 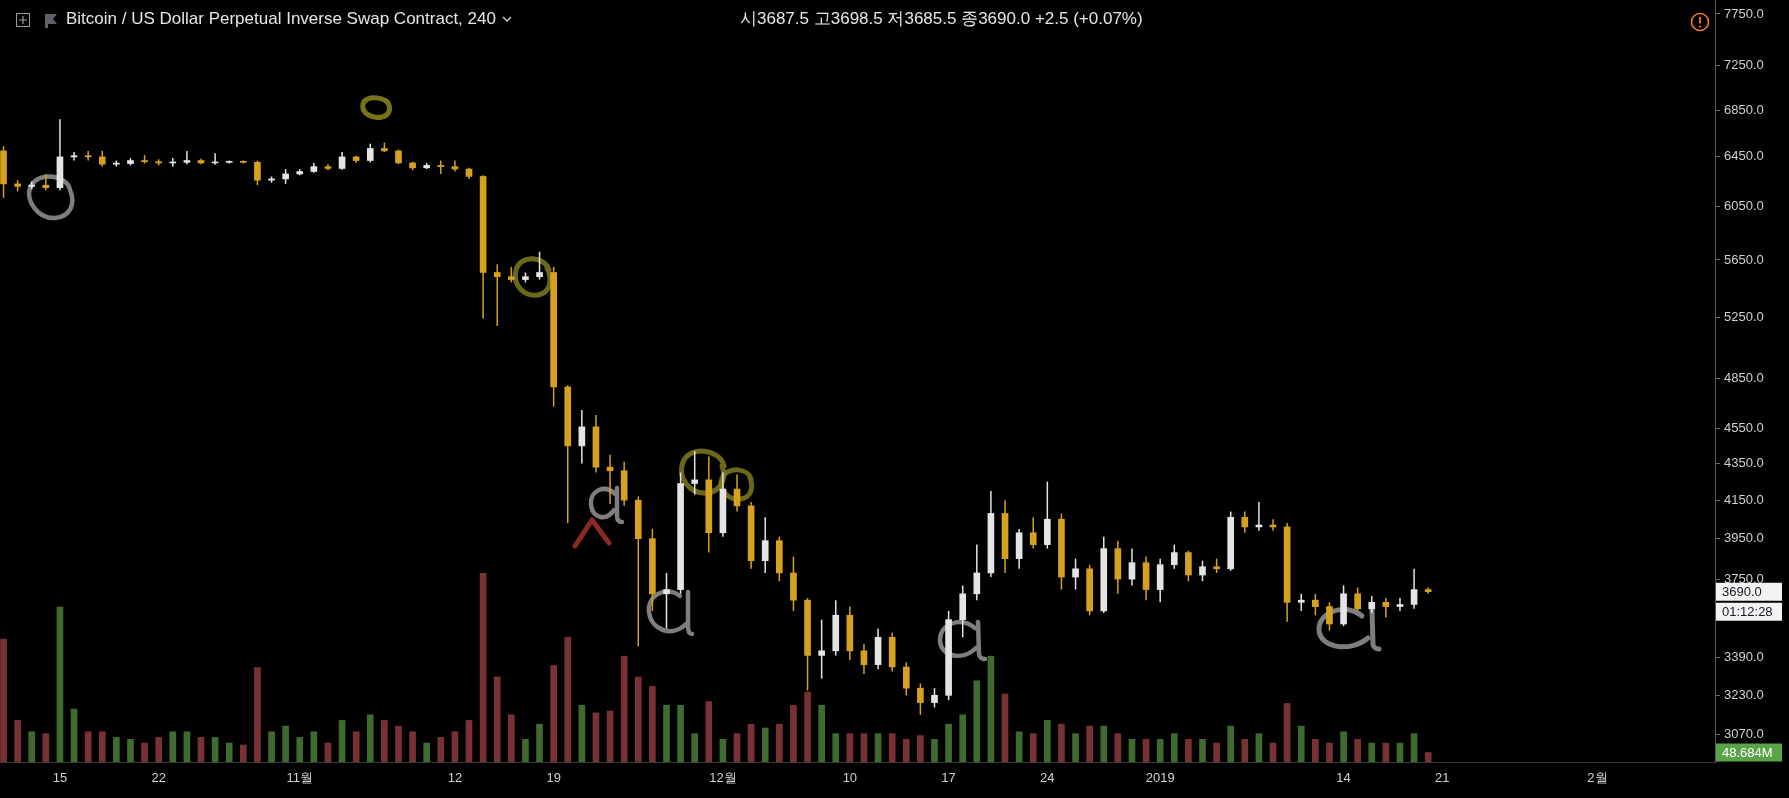 What do you see at coordinates (941, 19) in the screenshot?
I see `text: 시3687.5 고3698.5 저3685.5 종3690.0 +2.5 (+0.07%)` at bounding box center [941, 19].